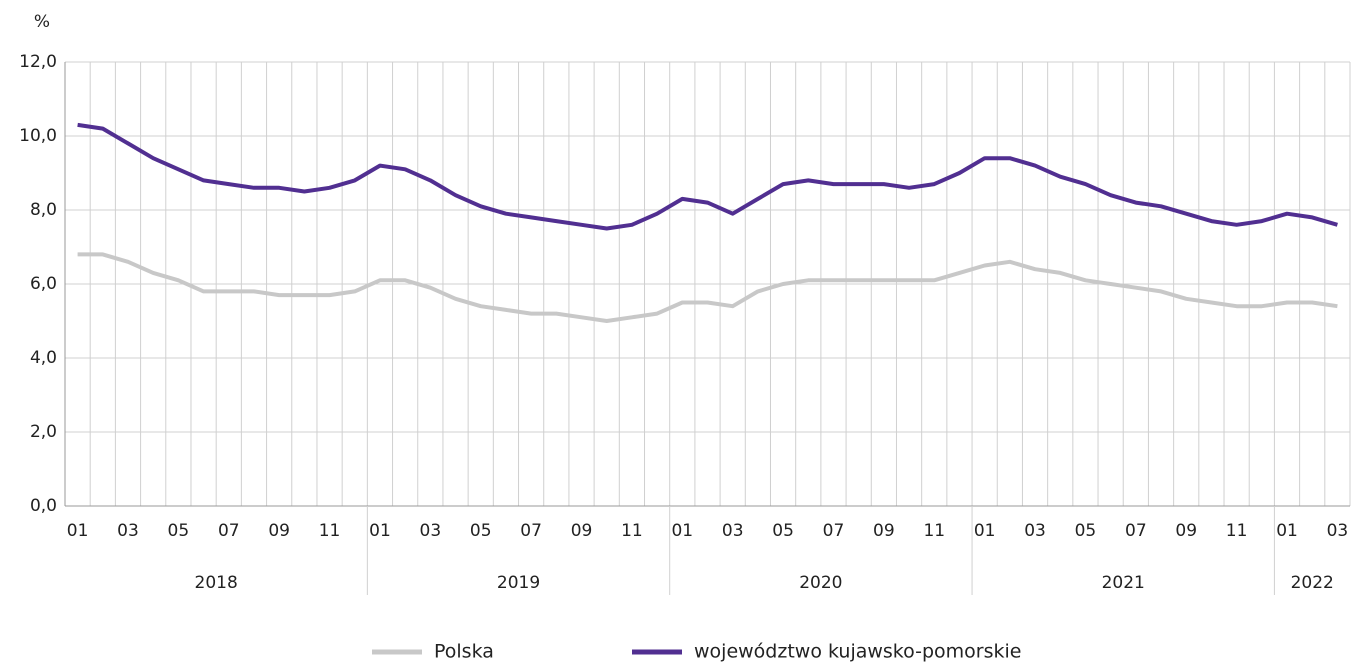 The image size is (1359, 665). I want to click on year-label: 2019, so click(518, 583).